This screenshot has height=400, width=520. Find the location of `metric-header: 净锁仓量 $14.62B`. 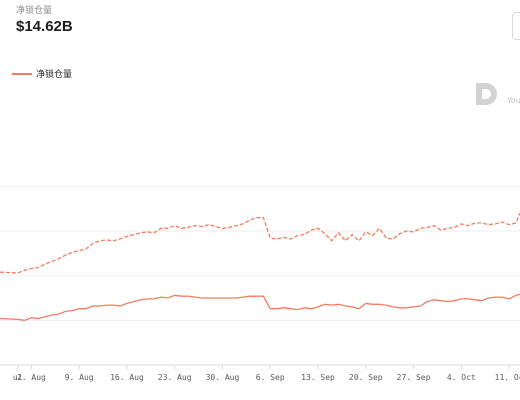

metric-header: 净锁仓量 $14.62B is located at coordinates (44, 20).